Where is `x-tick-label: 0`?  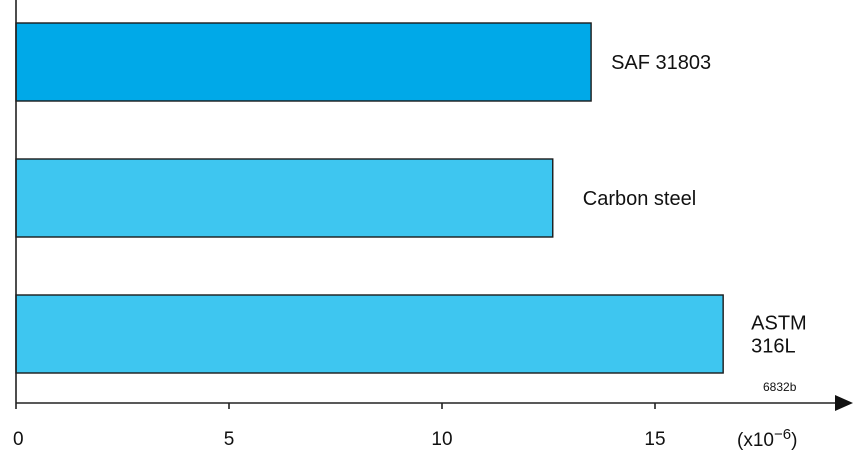
x-tick-label: 0 is located at coordinates (18, 439).